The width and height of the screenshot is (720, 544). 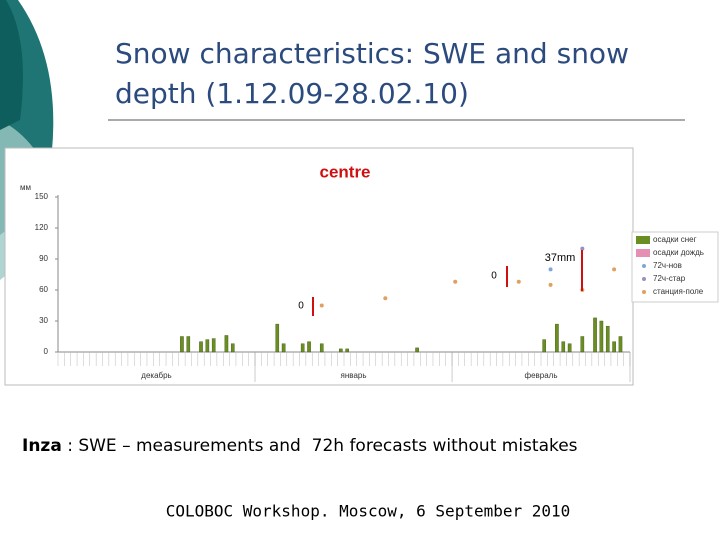 What do you see at coordinates (43, 320) in the screenshot?
I see `y-tick-label: 30` at bounding box center [43, 320].